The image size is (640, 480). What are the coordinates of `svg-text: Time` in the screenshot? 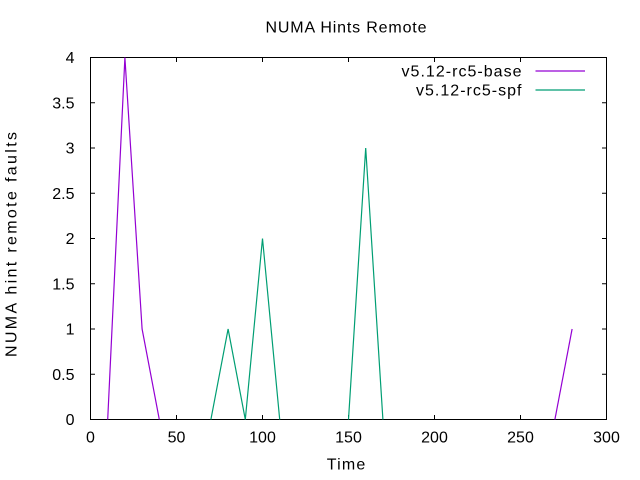 It's located at (346, 465).